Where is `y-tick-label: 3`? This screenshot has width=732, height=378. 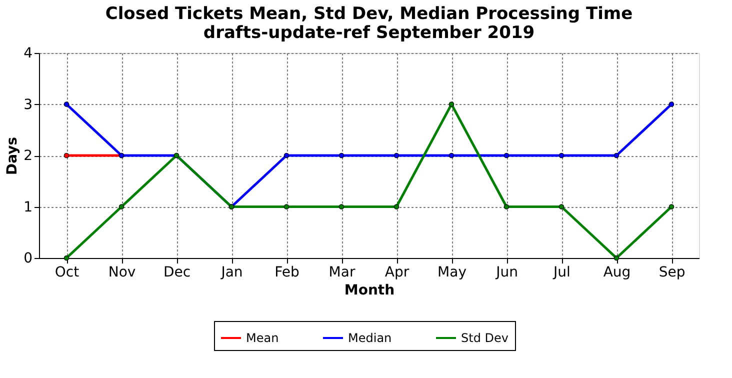 y-tick-label: 3 is located at coordinates (28, 104).